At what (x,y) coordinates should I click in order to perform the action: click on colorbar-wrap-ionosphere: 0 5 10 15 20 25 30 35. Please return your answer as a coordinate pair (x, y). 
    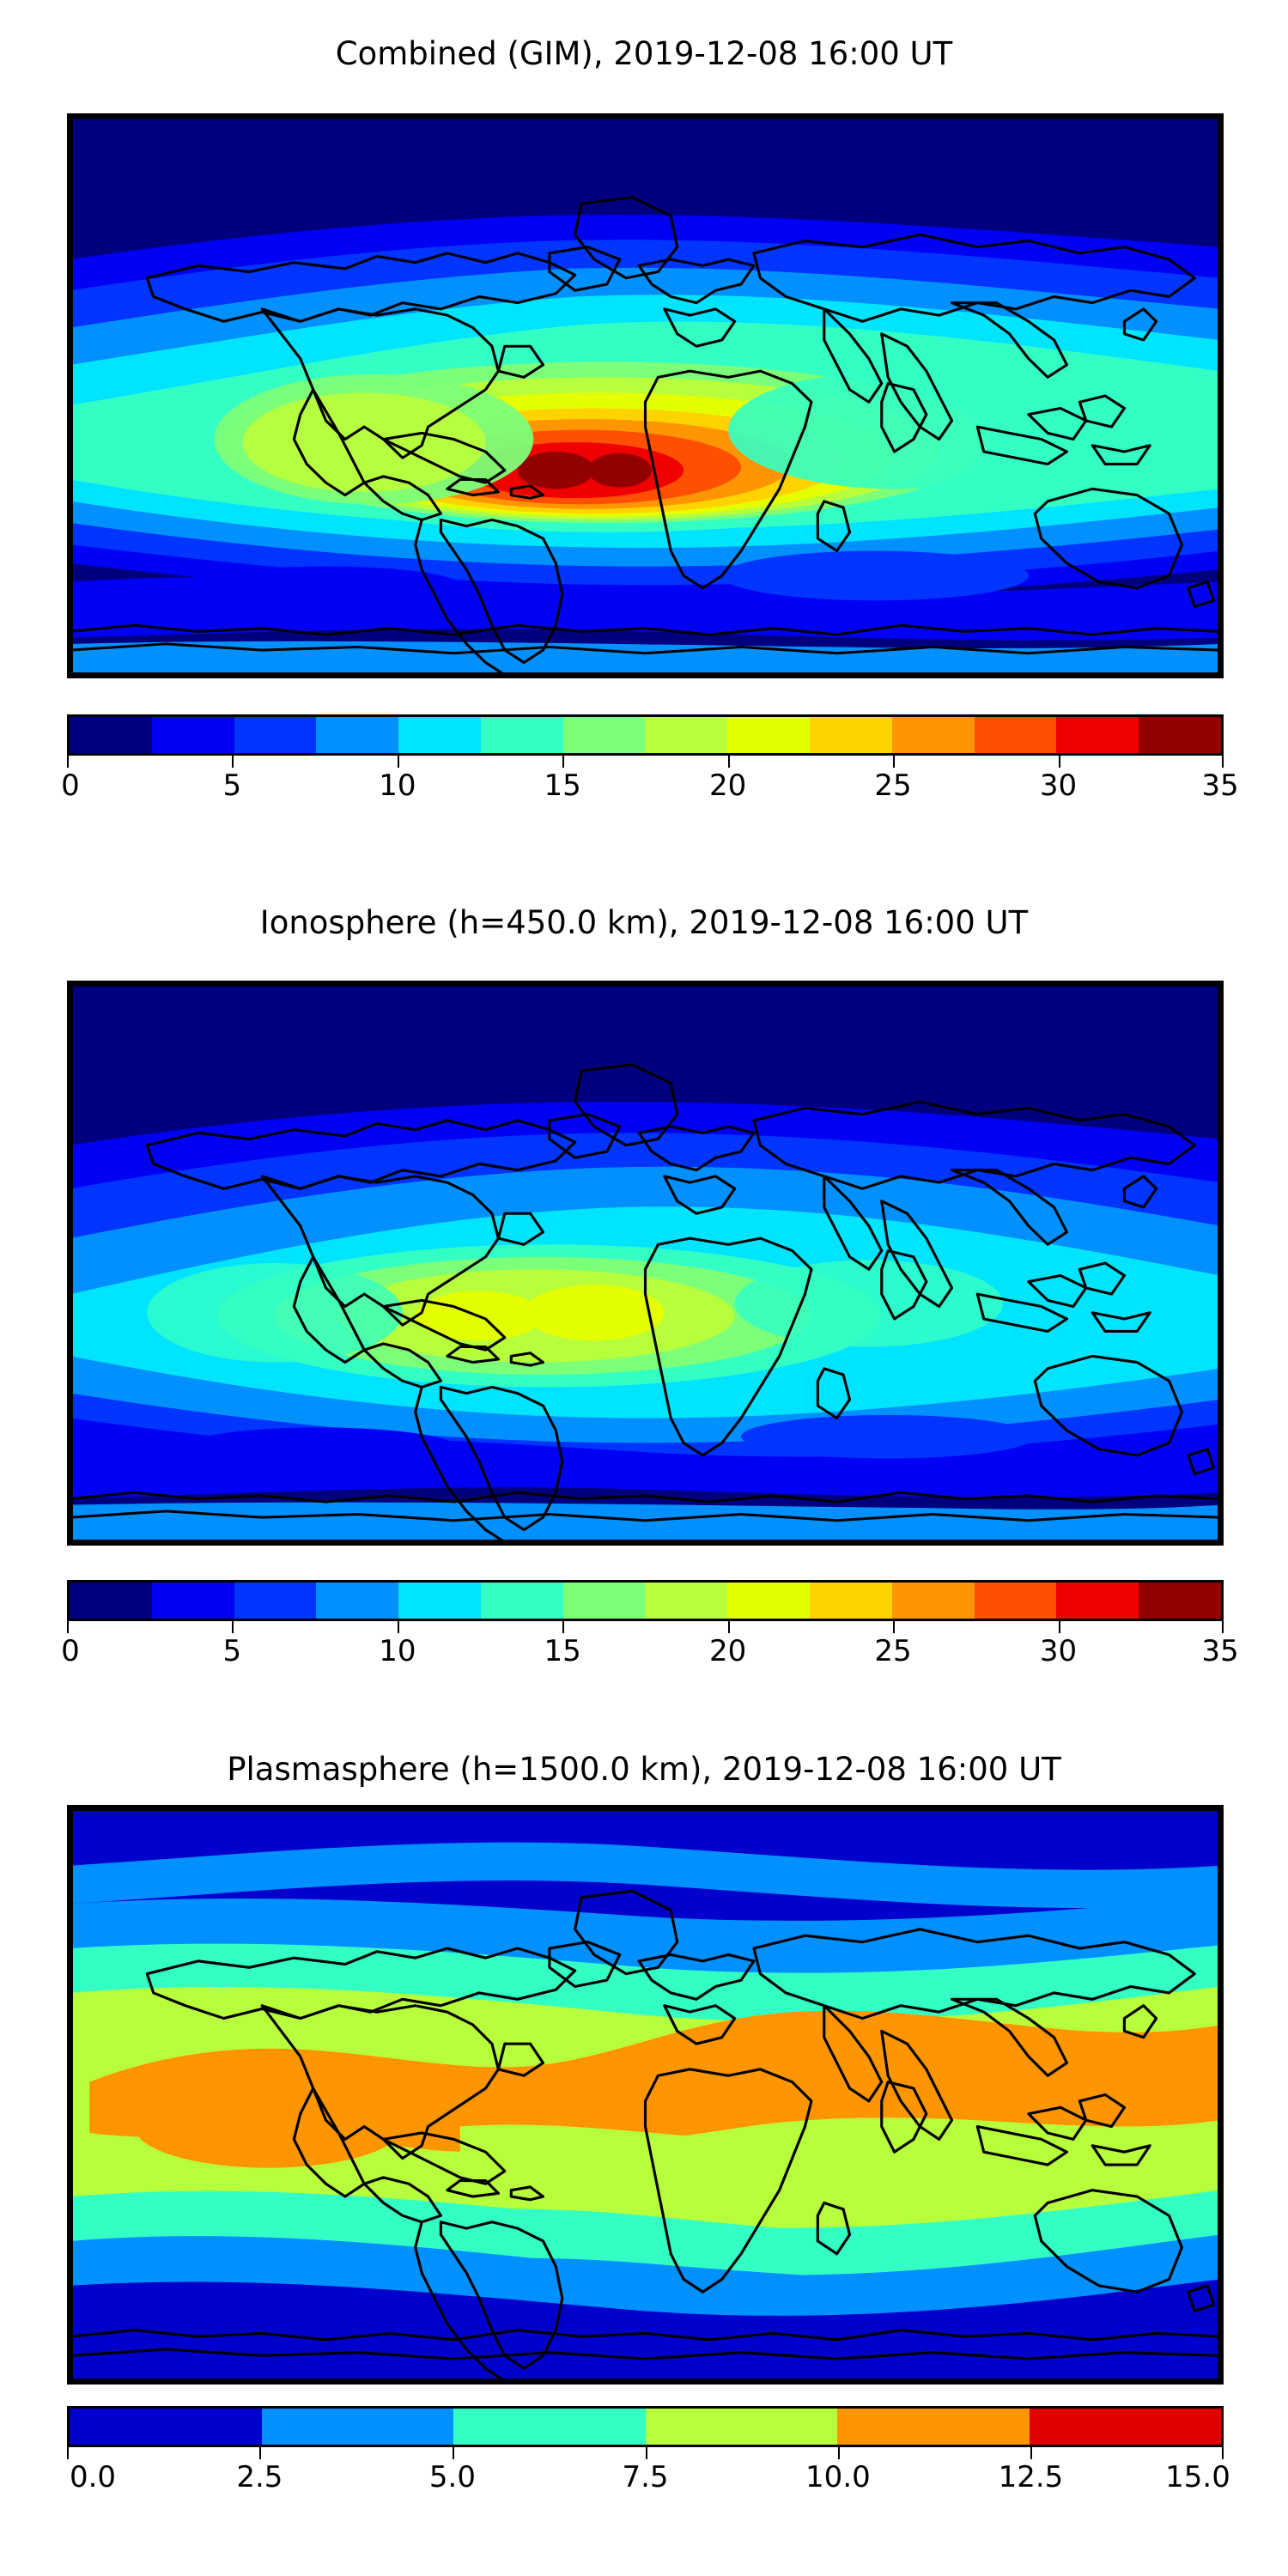
    Looking at the image, I should click on (650, 1627).